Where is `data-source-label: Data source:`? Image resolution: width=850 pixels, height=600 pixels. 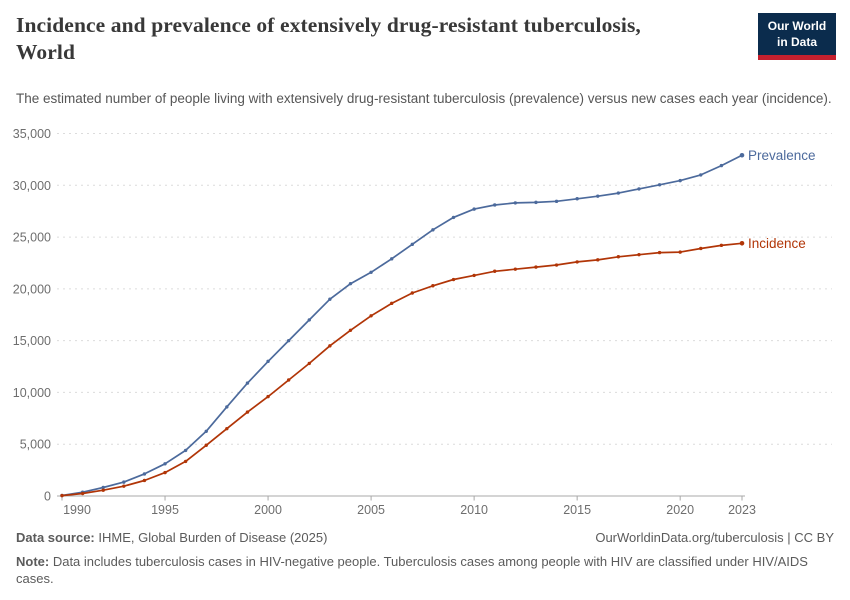 data-source-label: Data source: is located at coordinates (55, 537).